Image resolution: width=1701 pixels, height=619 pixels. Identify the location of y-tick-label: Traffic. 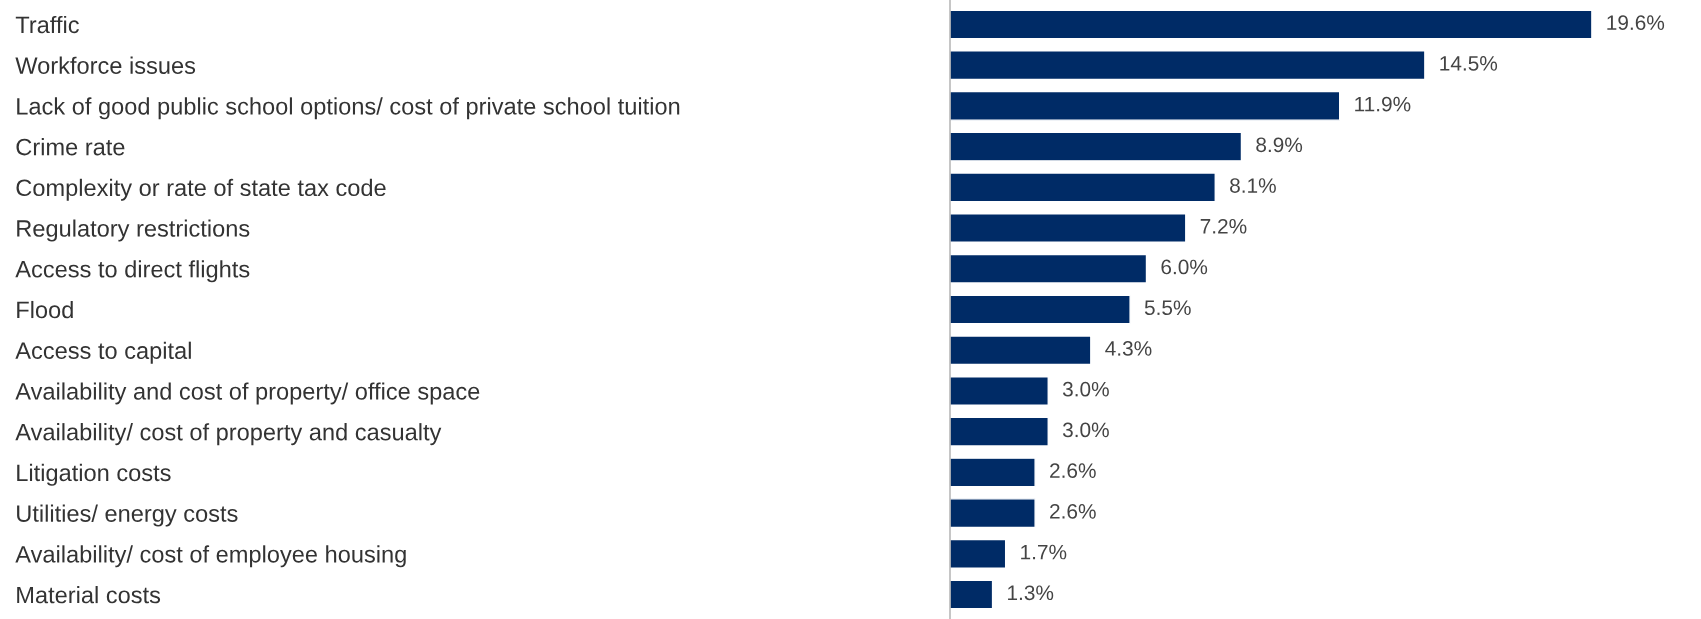
(47, 24).